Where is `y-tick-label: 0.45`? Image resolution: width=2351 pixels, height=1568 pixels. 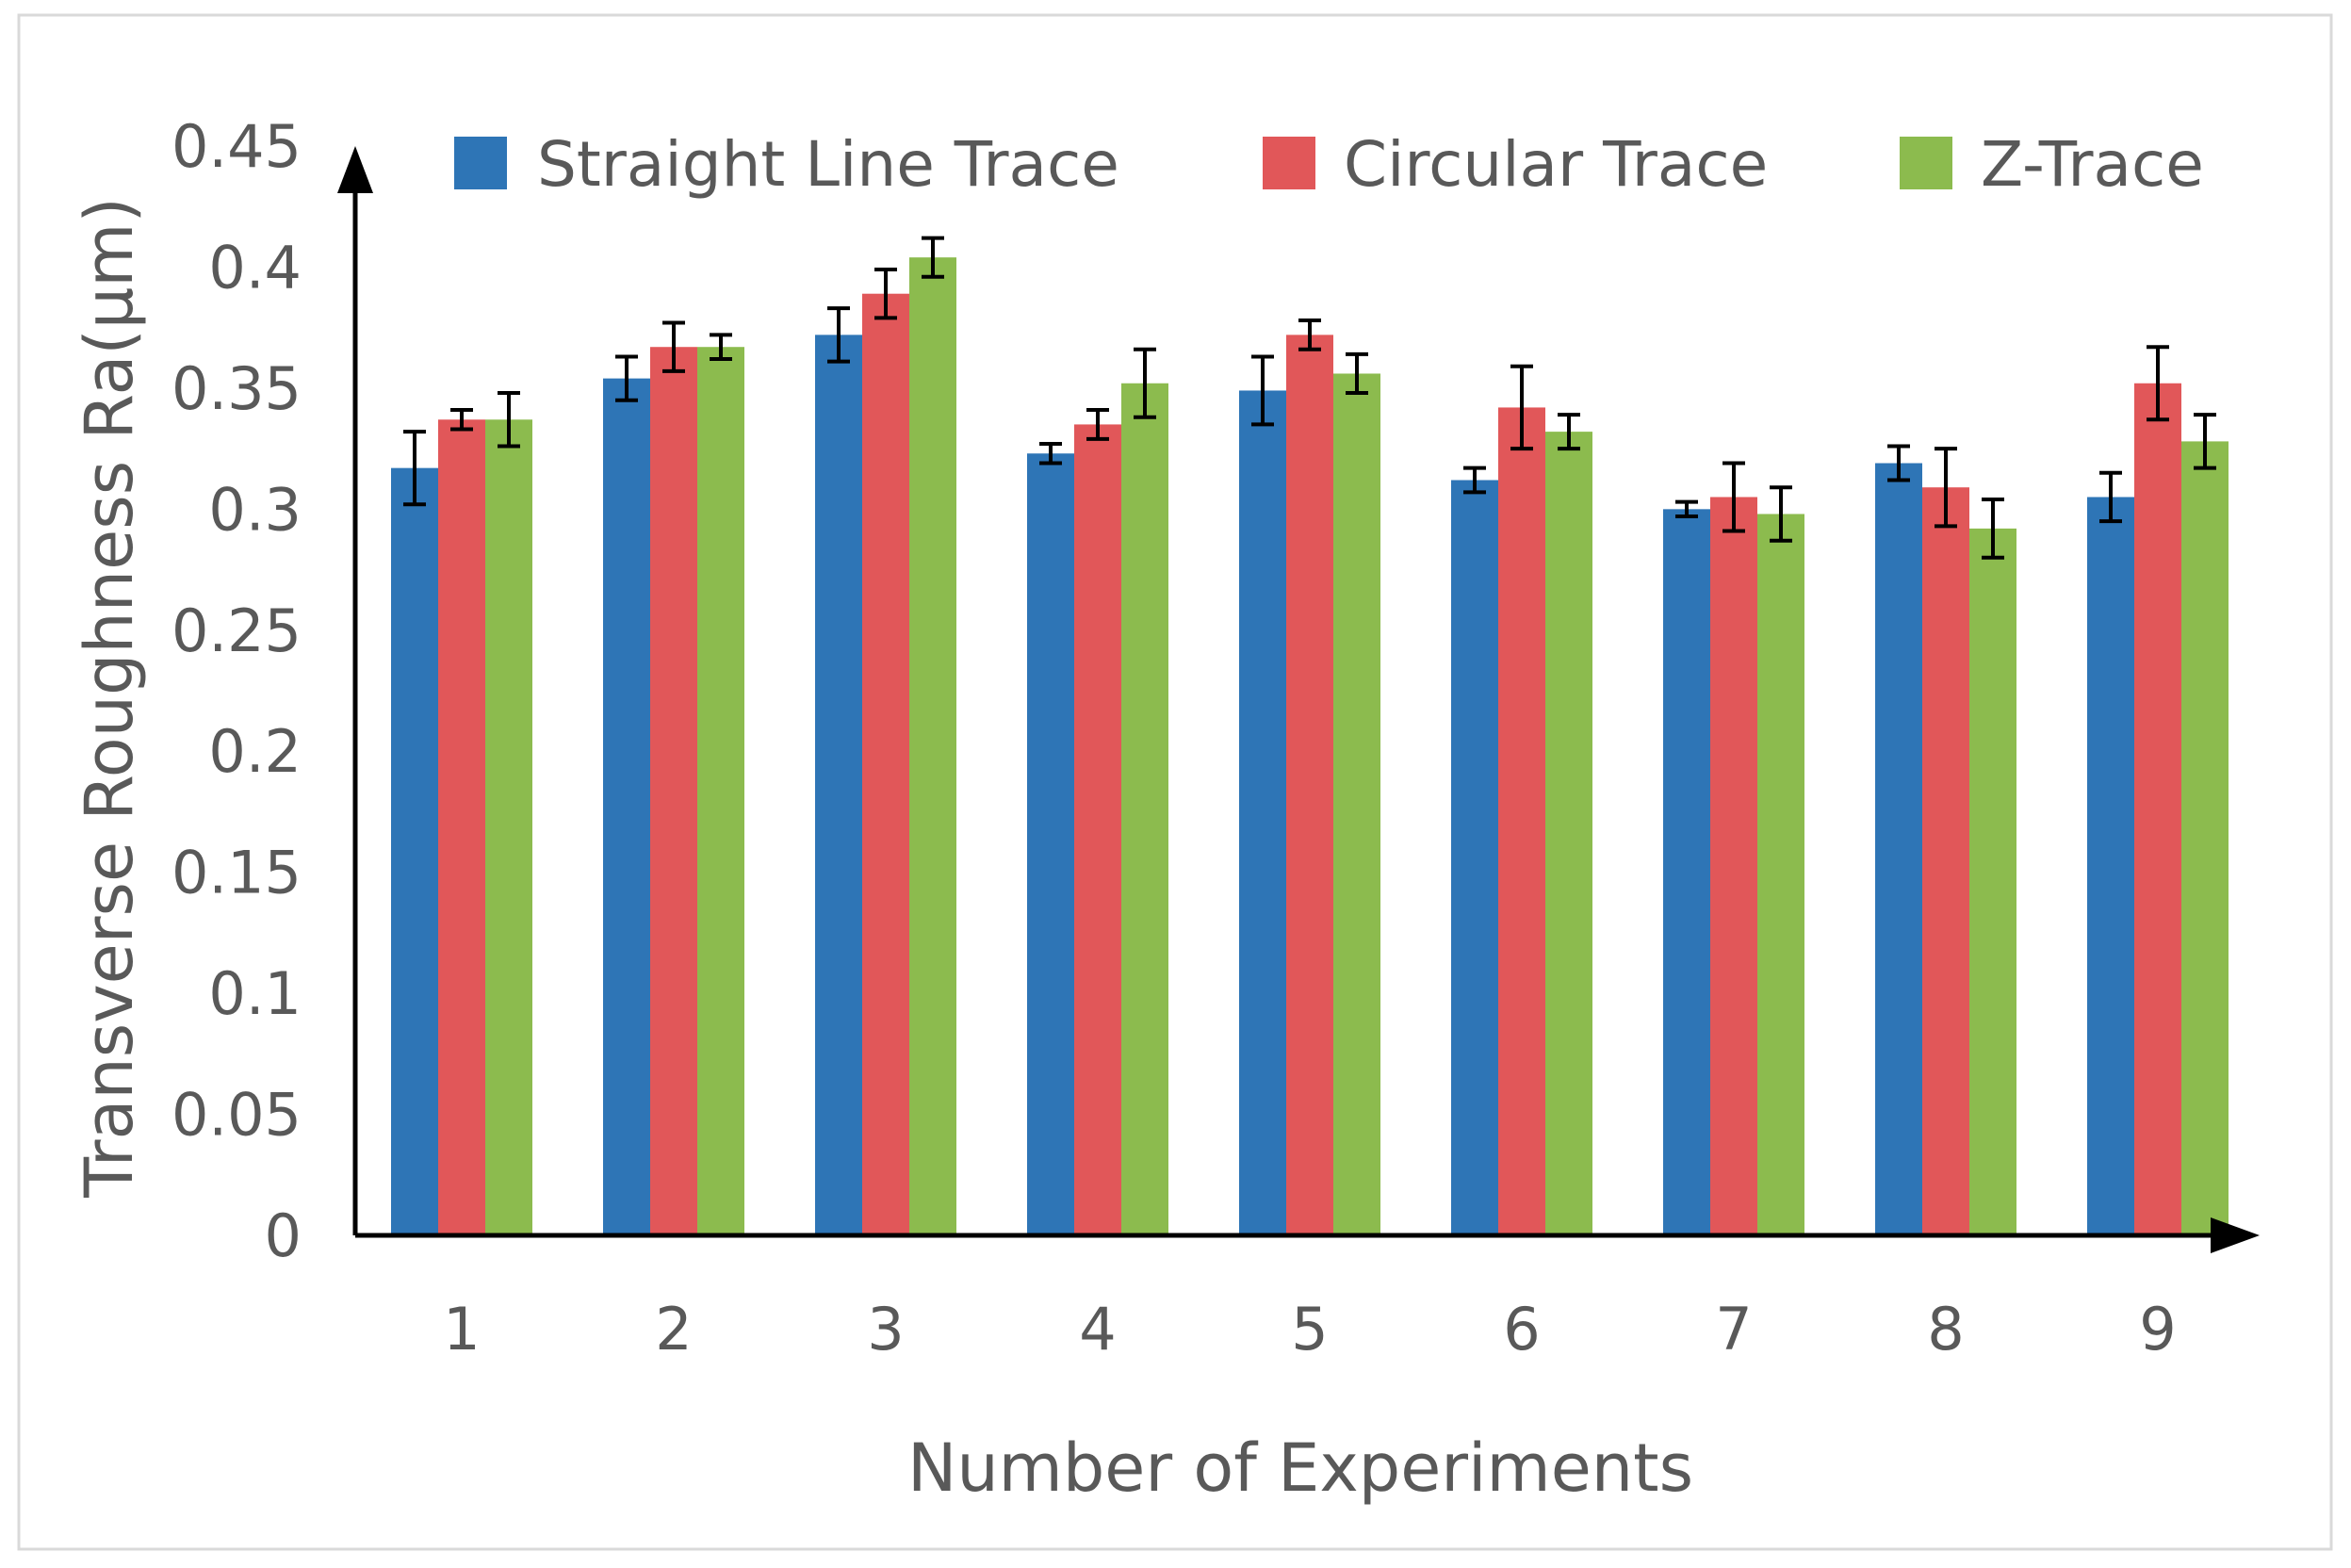 y-tick-label: 0.45 is located at coordinates (236, 146).